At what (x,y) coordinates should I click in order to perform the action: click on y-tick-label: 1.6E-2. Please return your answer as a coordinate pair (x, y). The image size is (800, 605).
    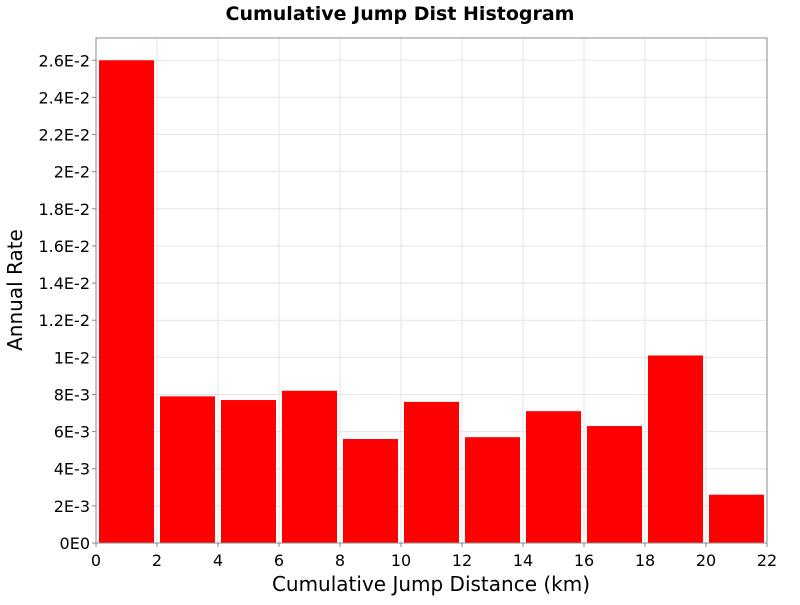
    Looking at the image, I should click on (64, 246).